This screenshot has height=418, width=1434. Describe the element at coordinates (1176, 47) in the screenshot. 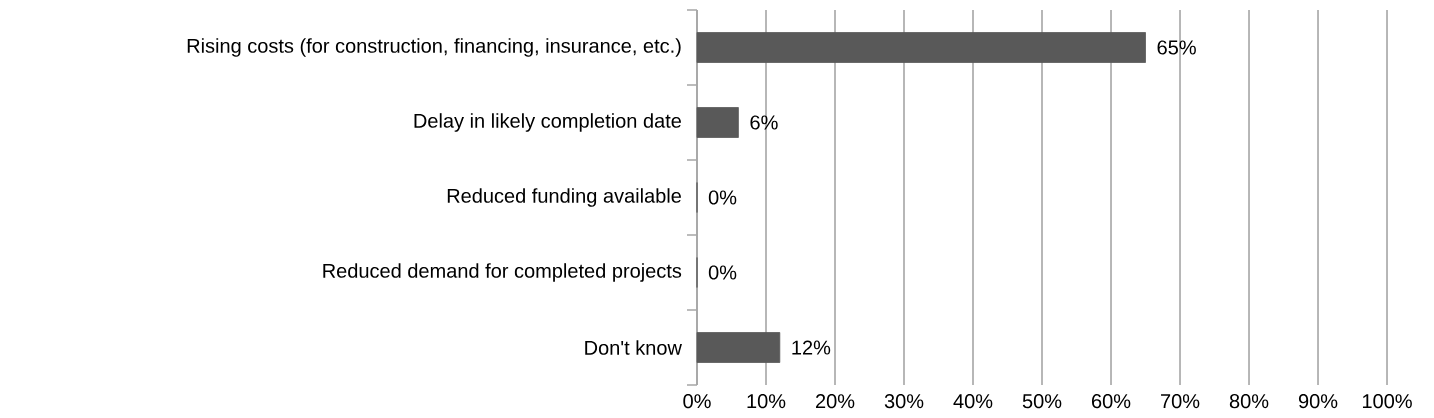

I see `data-label: 65%` at that location.